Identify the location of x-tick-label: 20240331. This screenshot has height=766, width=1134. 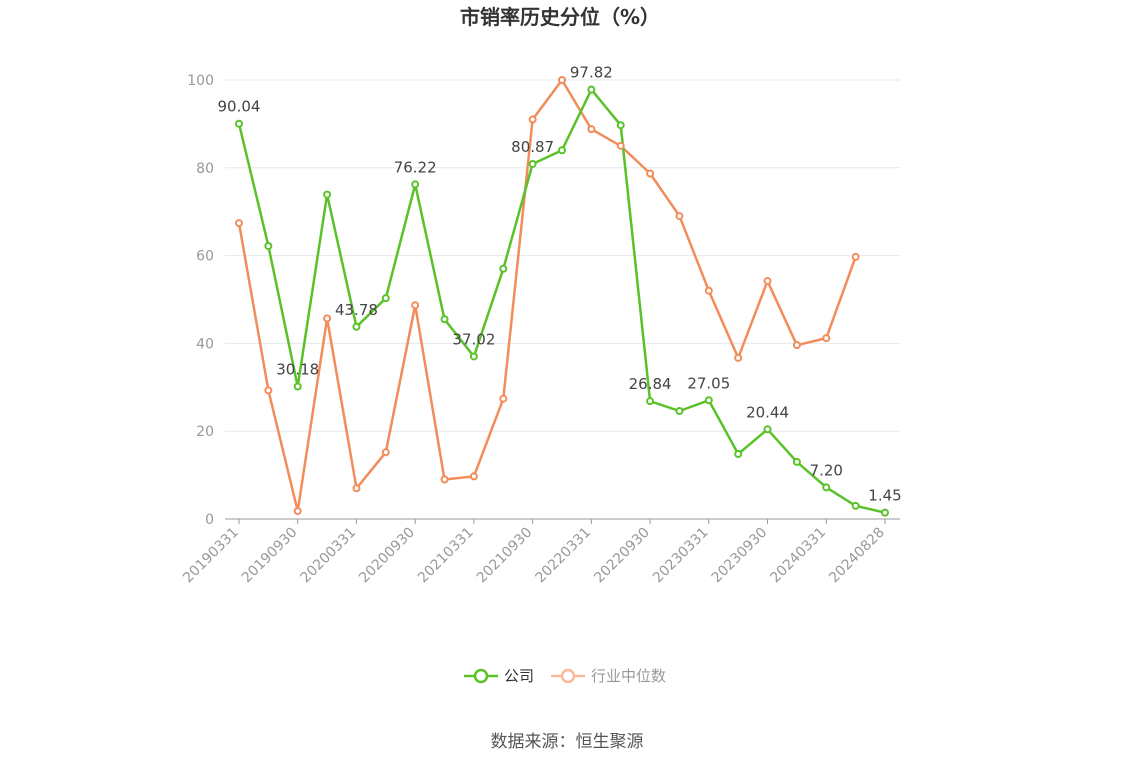
(798, 556).